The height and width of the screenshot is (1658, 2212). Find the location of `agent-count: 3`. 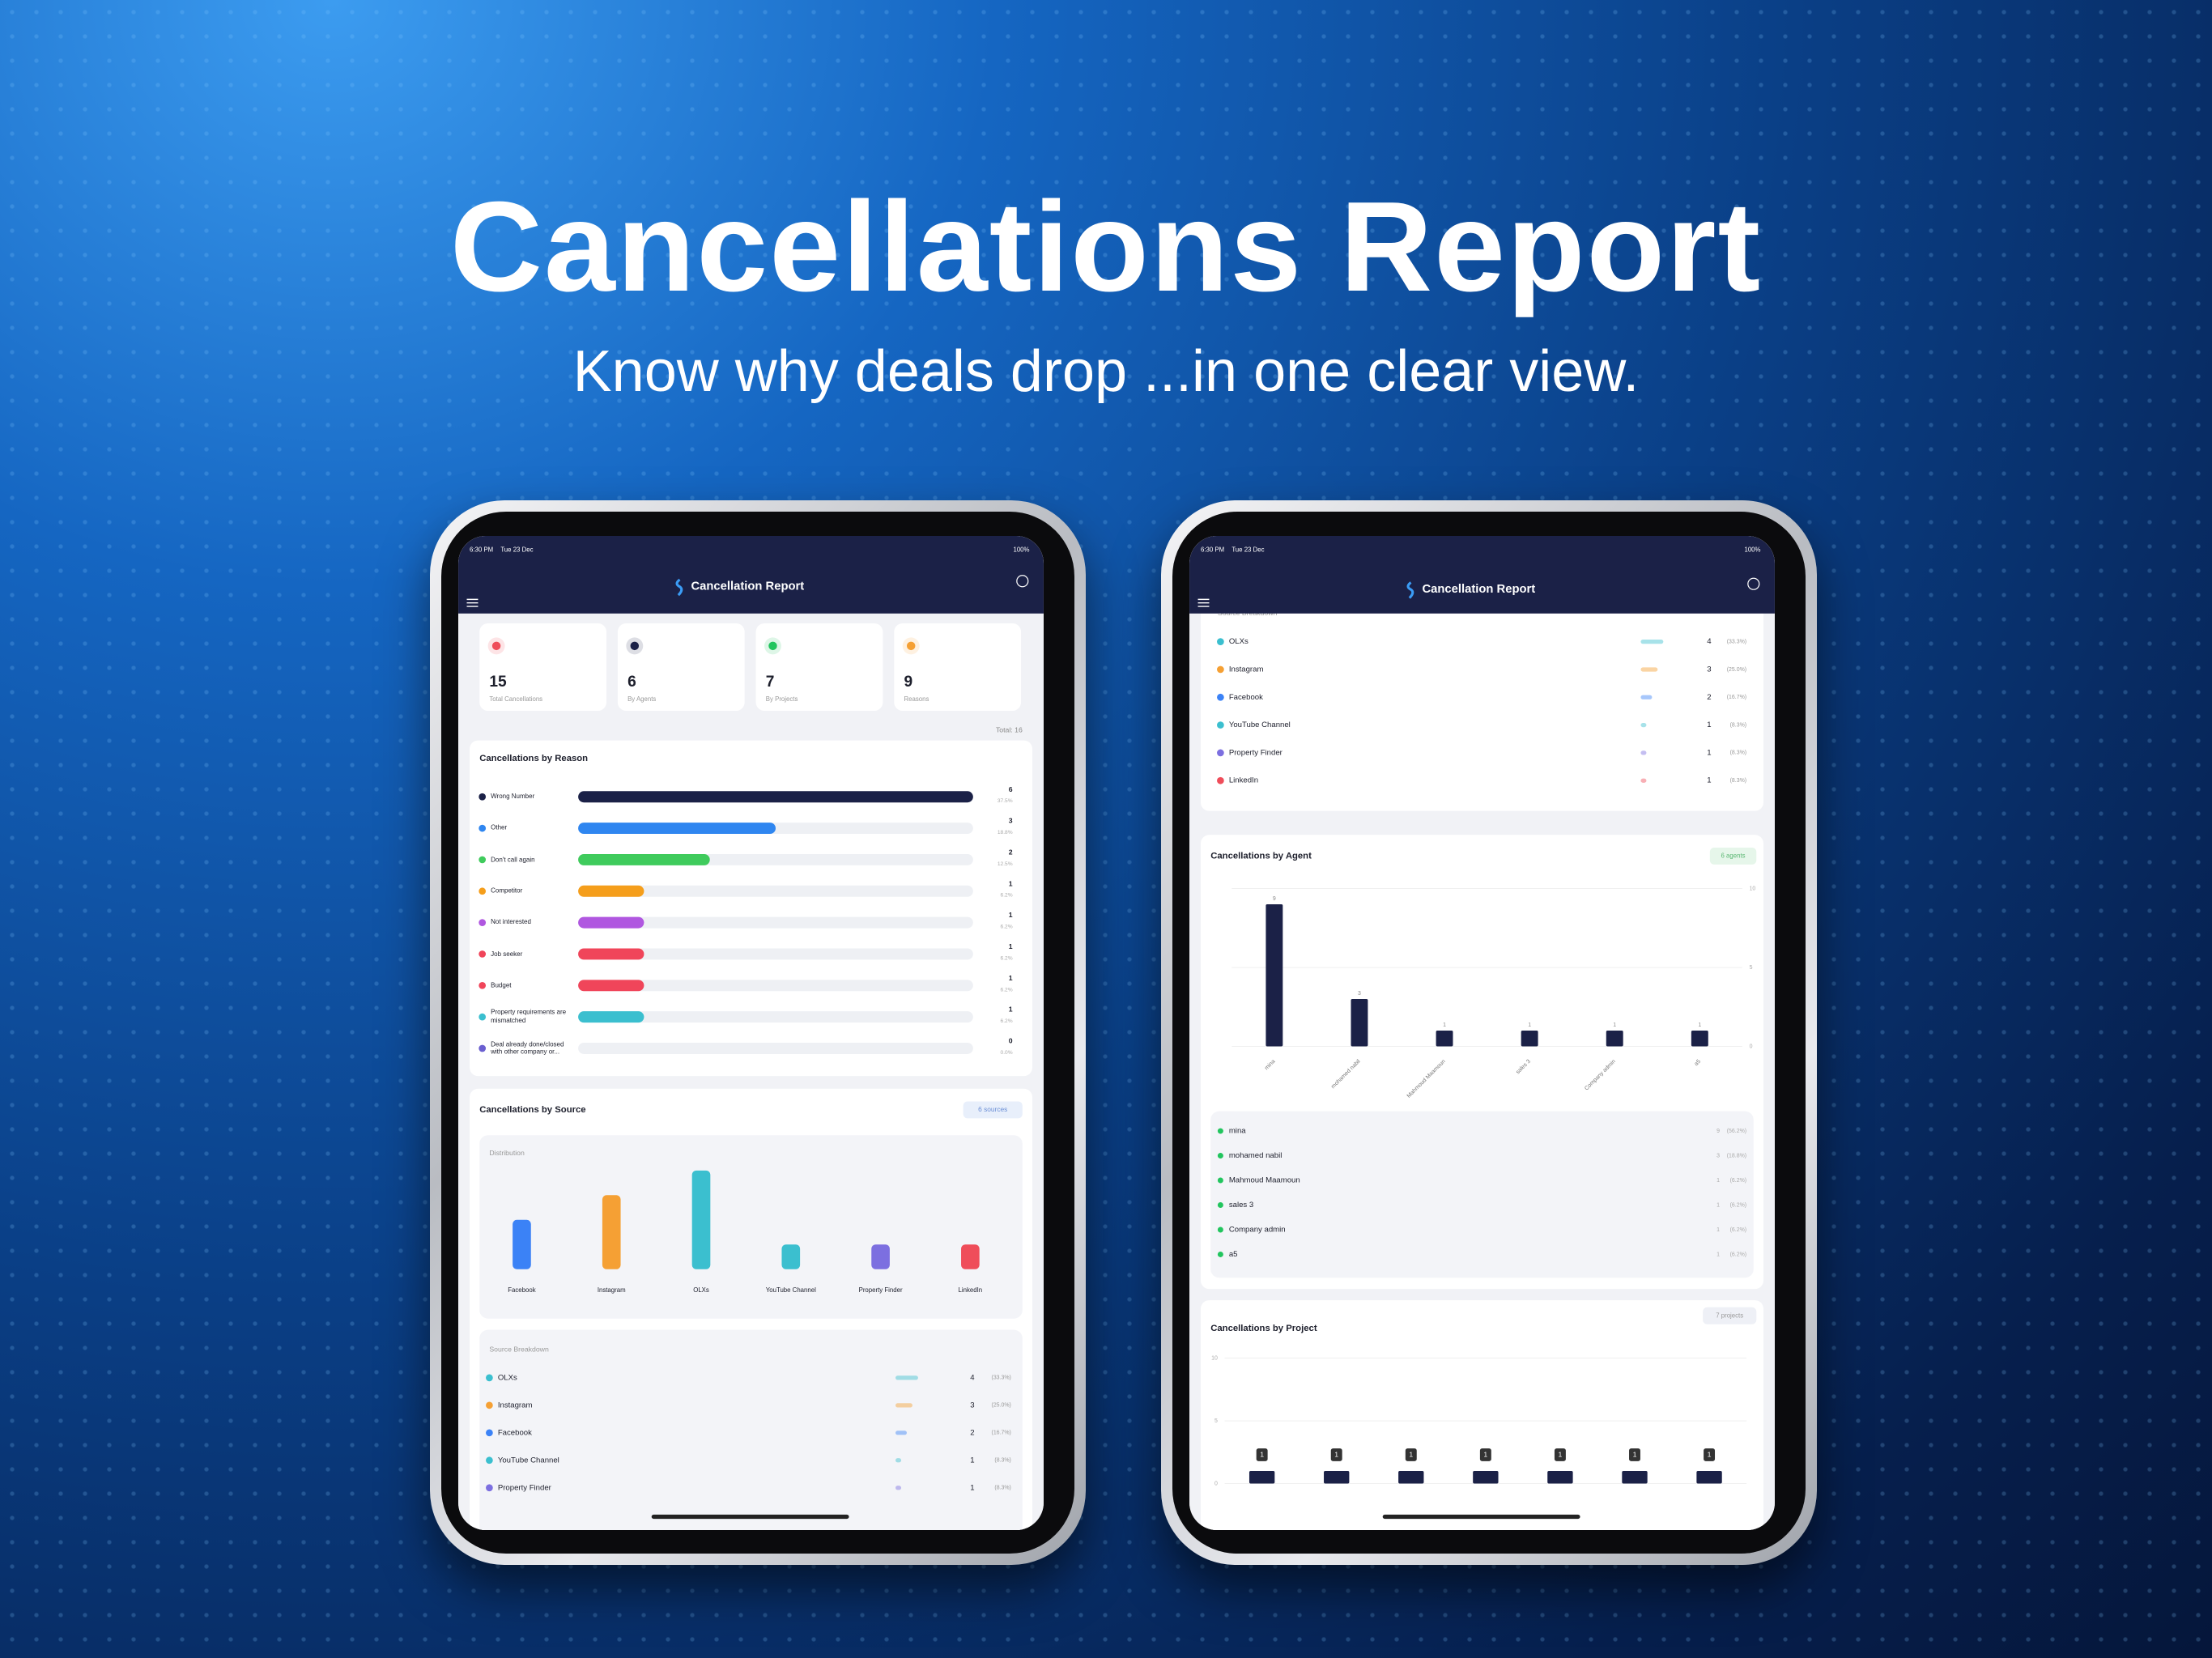

agent-count: 3 is located at coordinates (1718, 1155).